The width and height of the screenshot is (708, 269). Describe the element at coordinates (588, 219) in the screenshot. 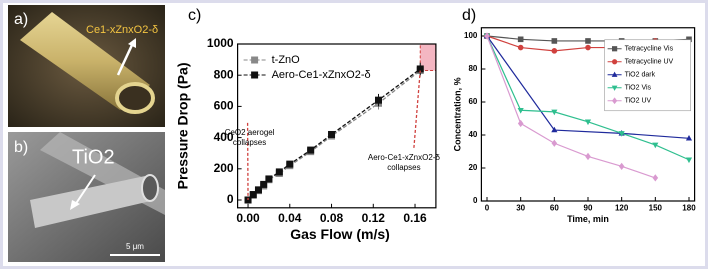

I see `x-axis-label: Time, min` at that location.